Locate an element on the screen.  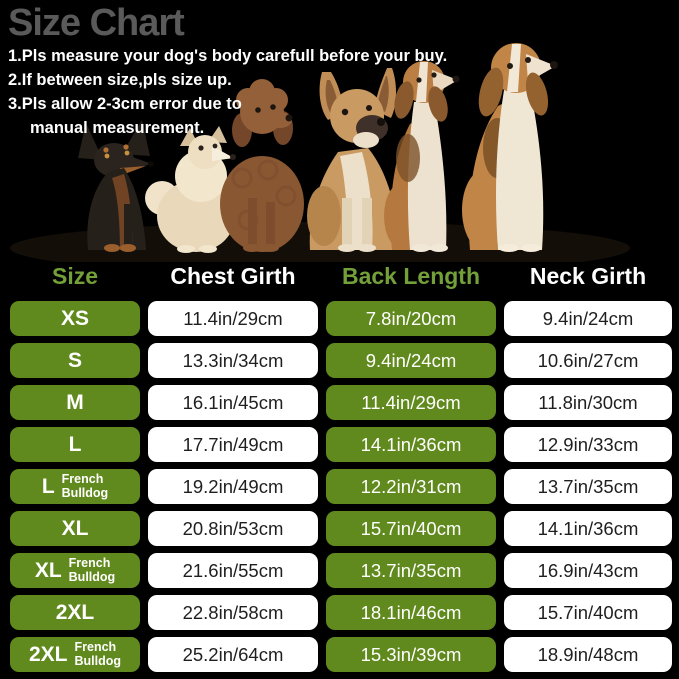
size-cell-xs: XS is located at coordinates (75, 318).